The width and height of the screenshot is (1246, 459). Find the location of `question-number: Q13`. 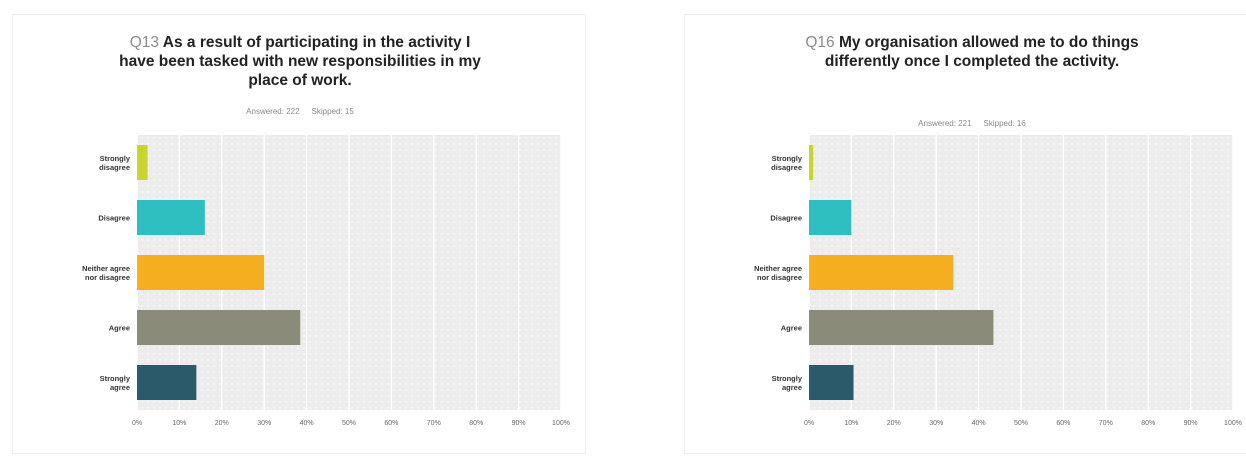

question-number: Q13 is located at coordinates (144, 42).